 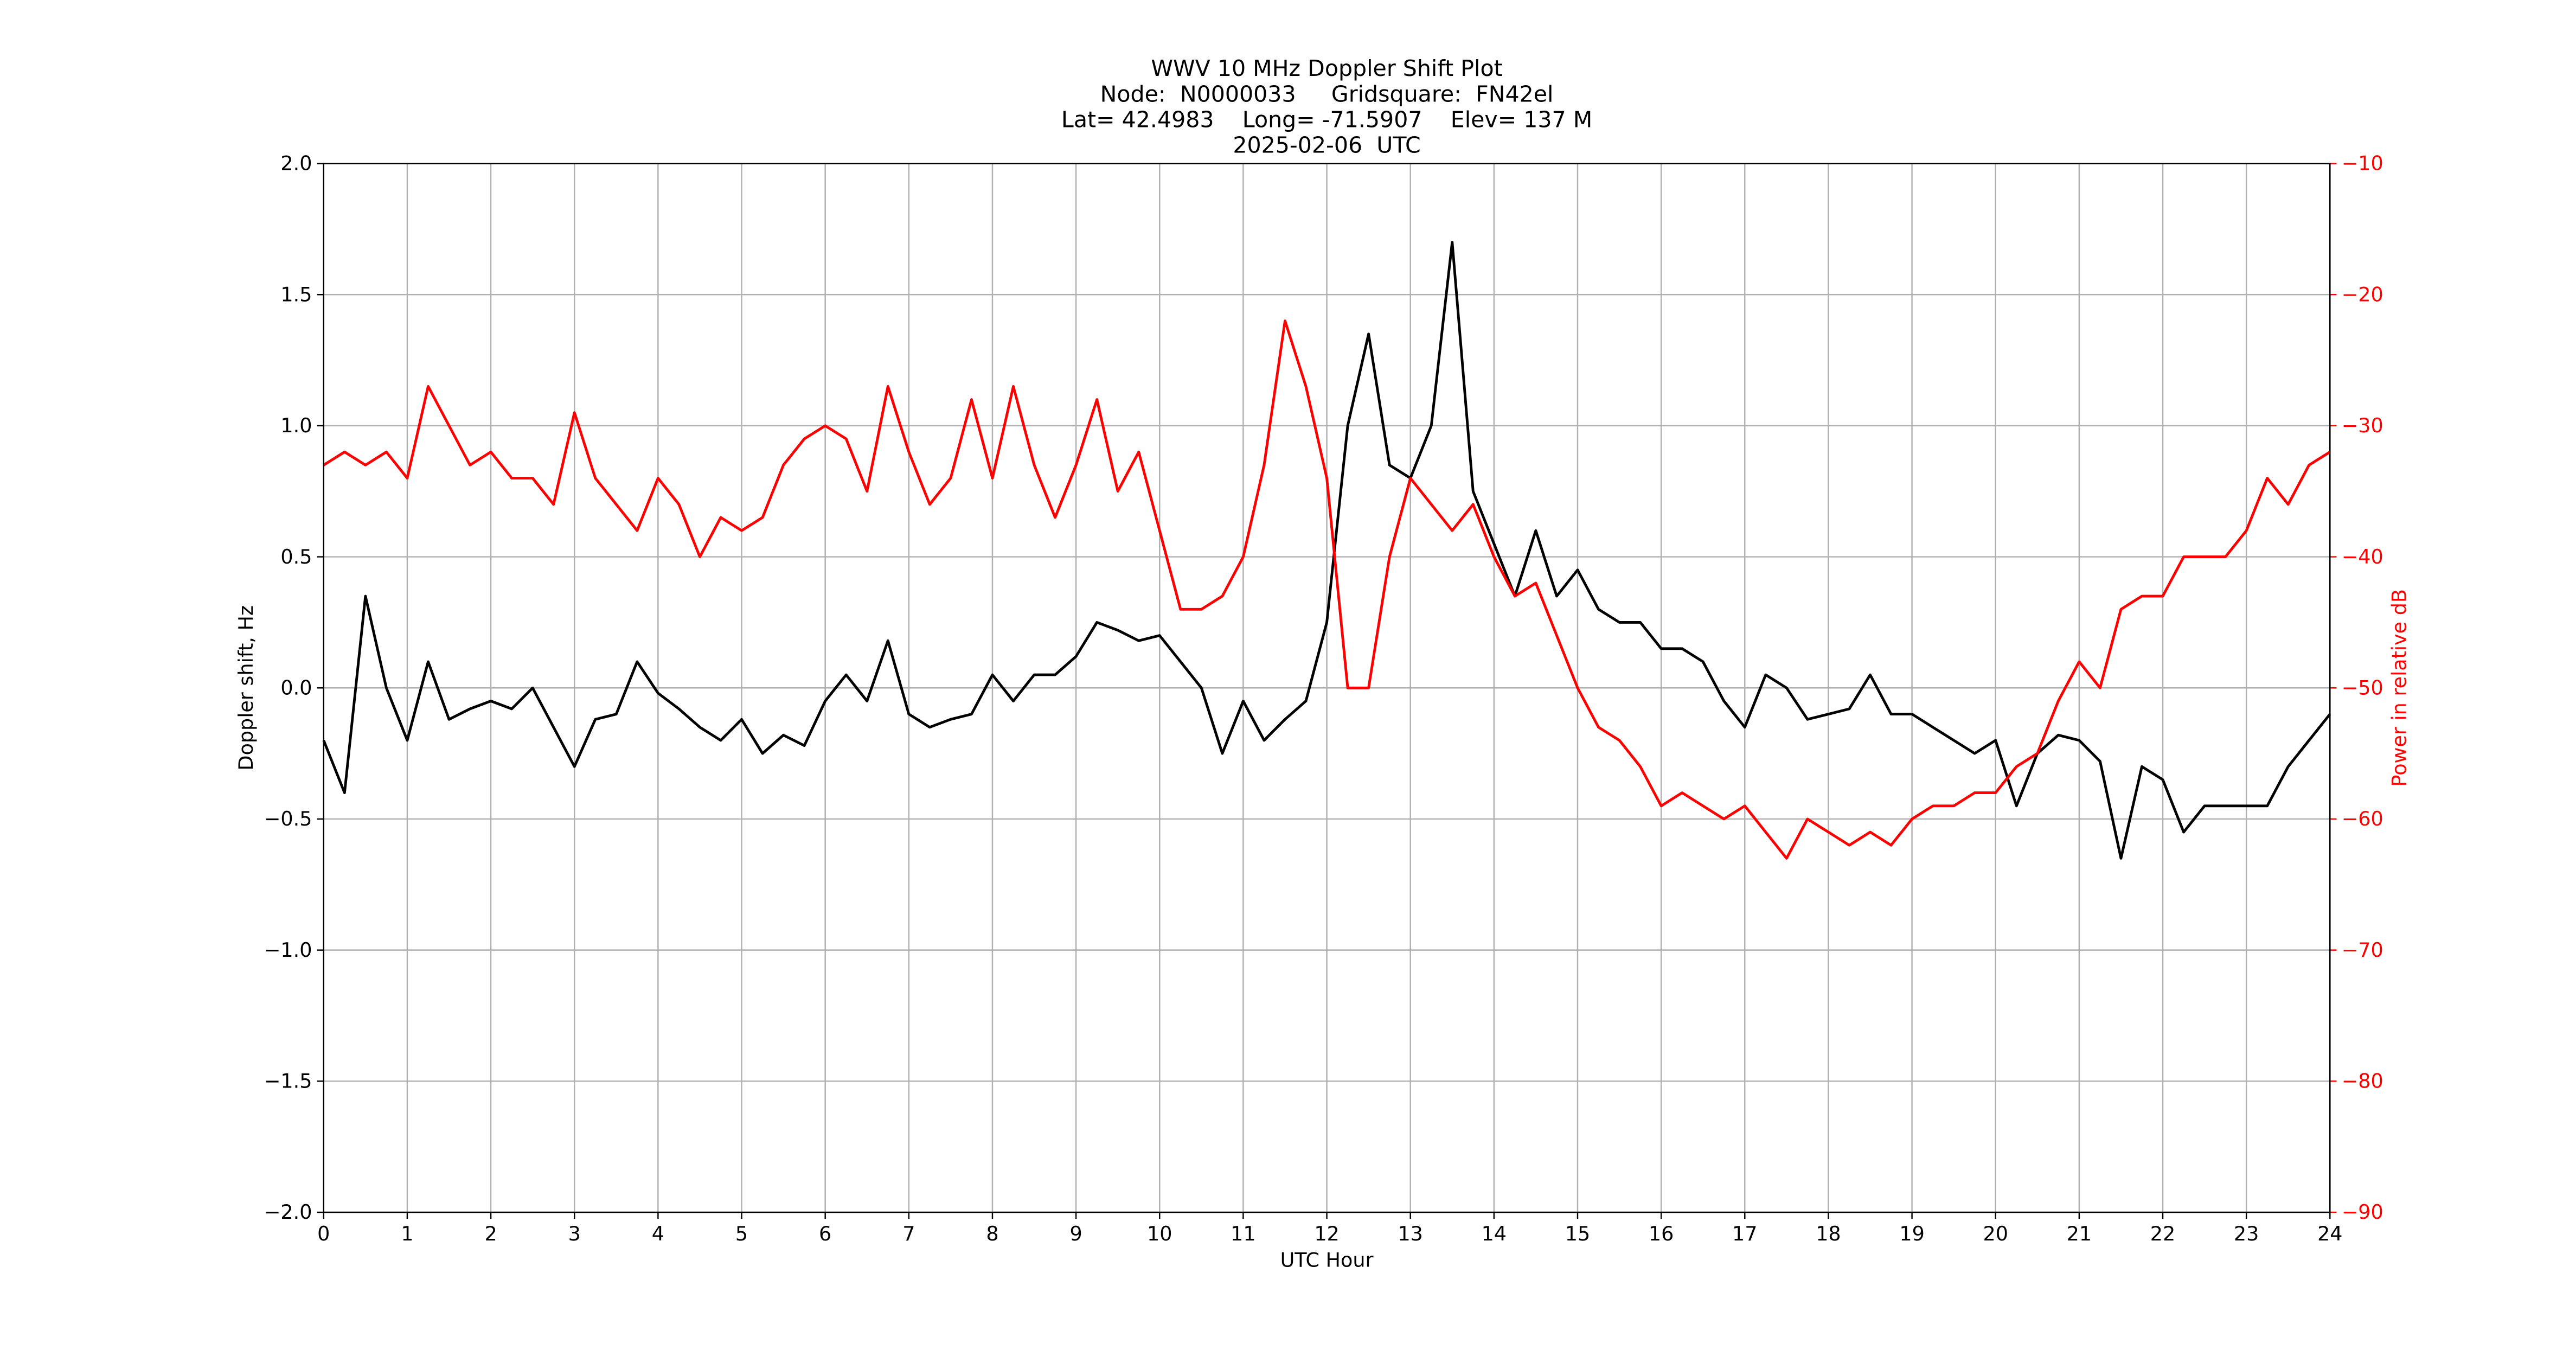 I want to click on x-tick-label: 5, so click(x=741, y=1233).